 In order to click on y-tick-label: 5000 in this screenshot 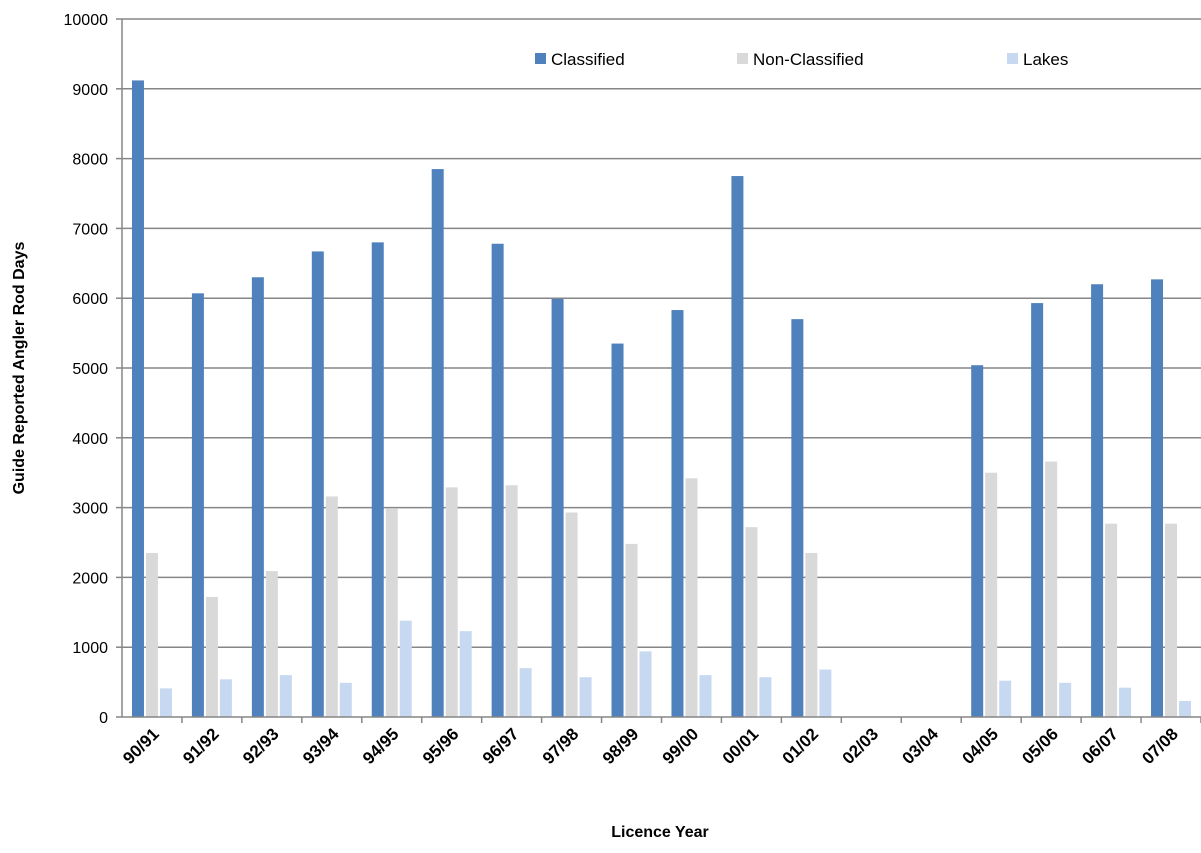, I will do `click(90, 369)`.